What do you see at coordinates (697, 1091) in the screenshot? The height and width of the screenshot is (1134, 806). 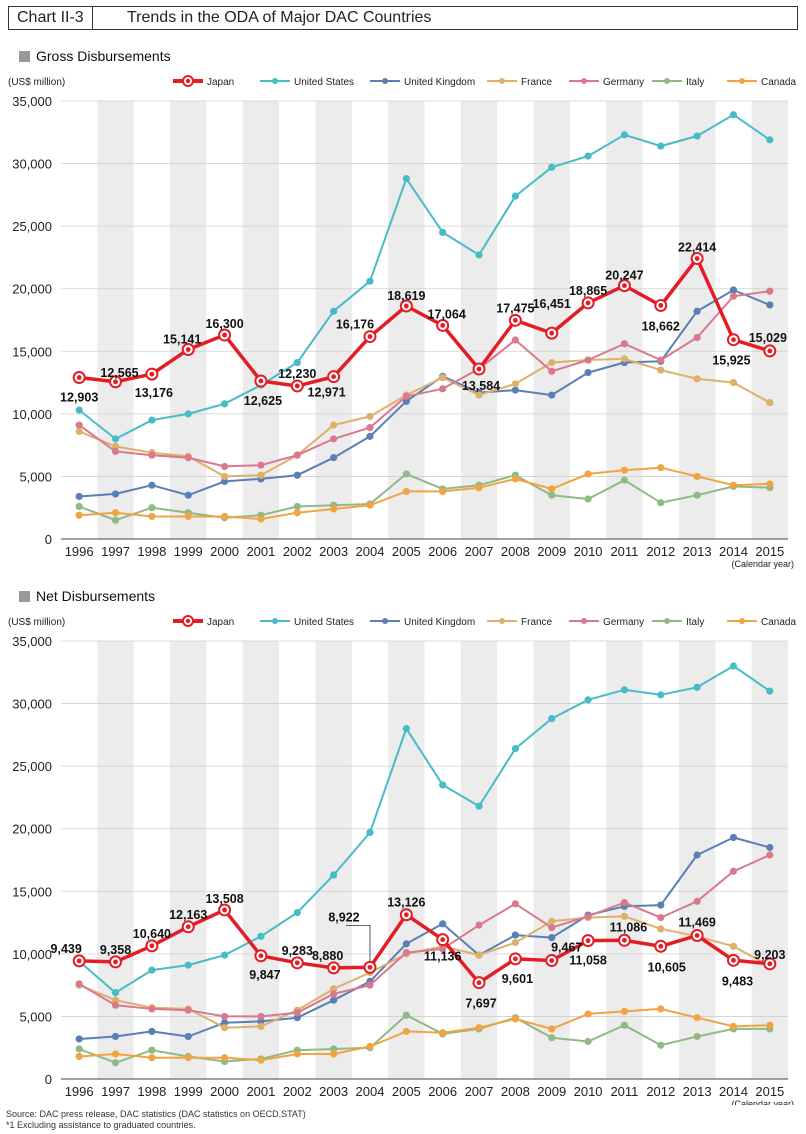 I see `x-tick-label: 2013` at bounding box center [697, 1091].